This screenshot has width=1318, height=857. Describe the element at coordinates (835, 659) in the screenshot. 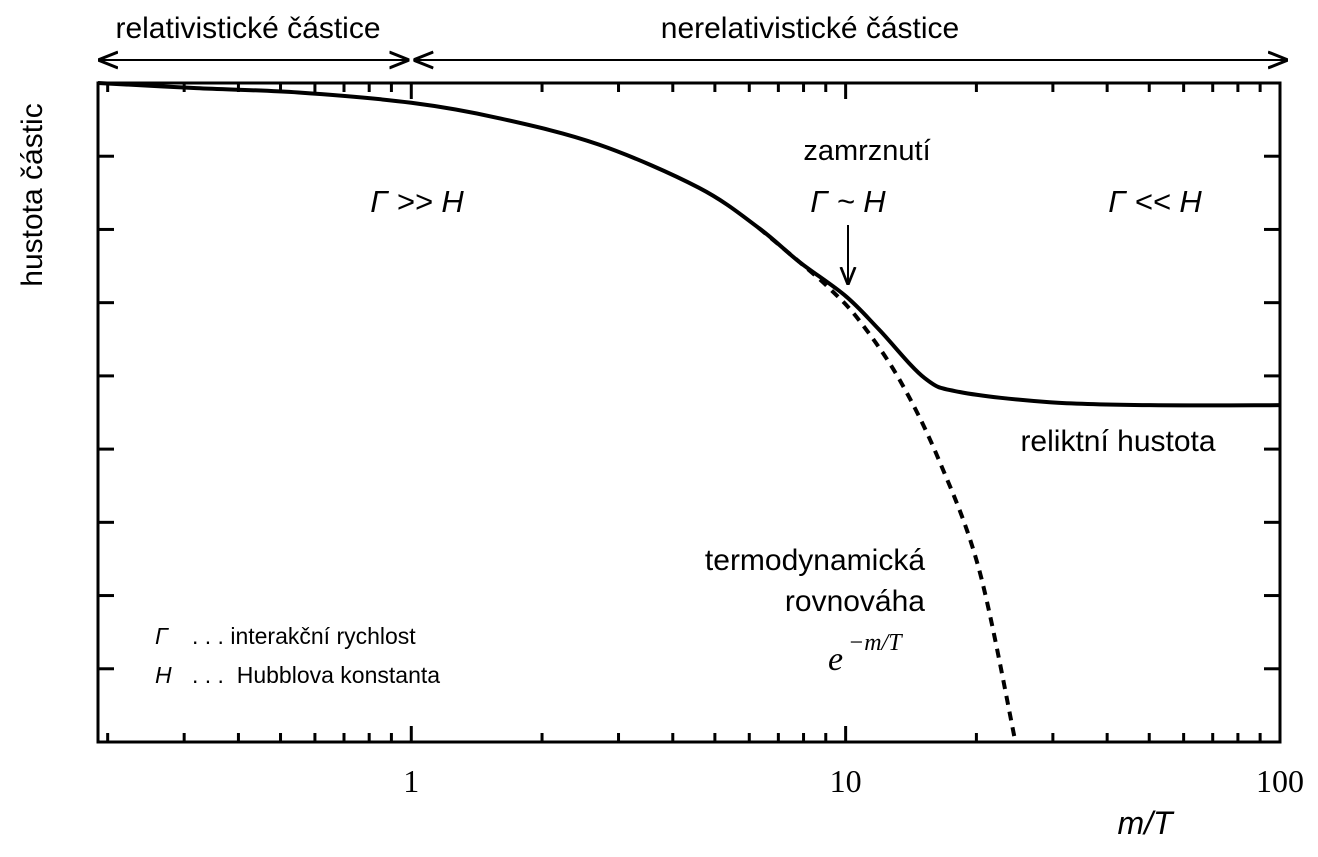

I see `annotation: e` at that location.